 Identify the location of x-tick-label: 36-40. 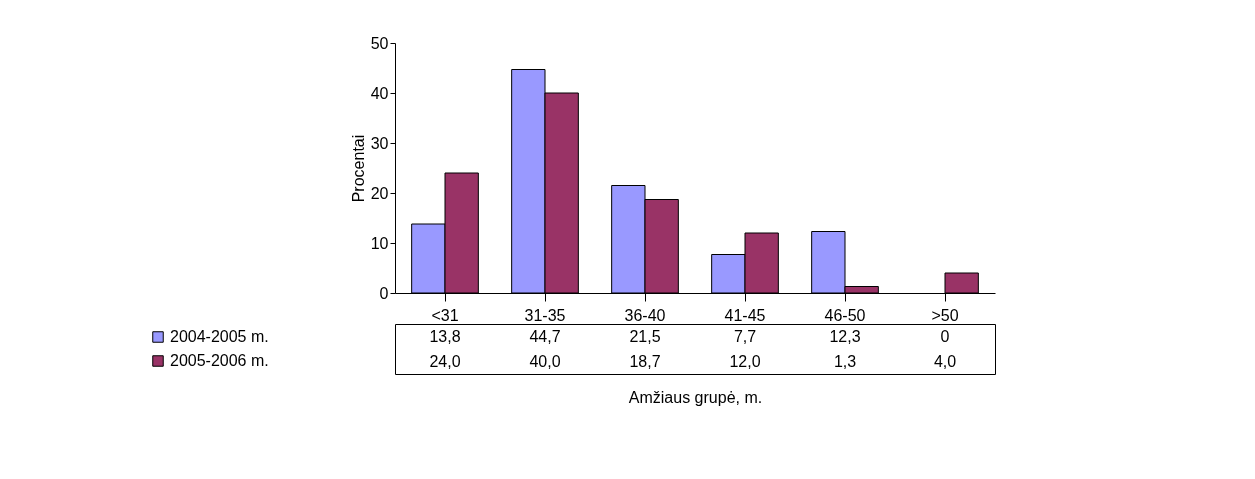
(645, 315).